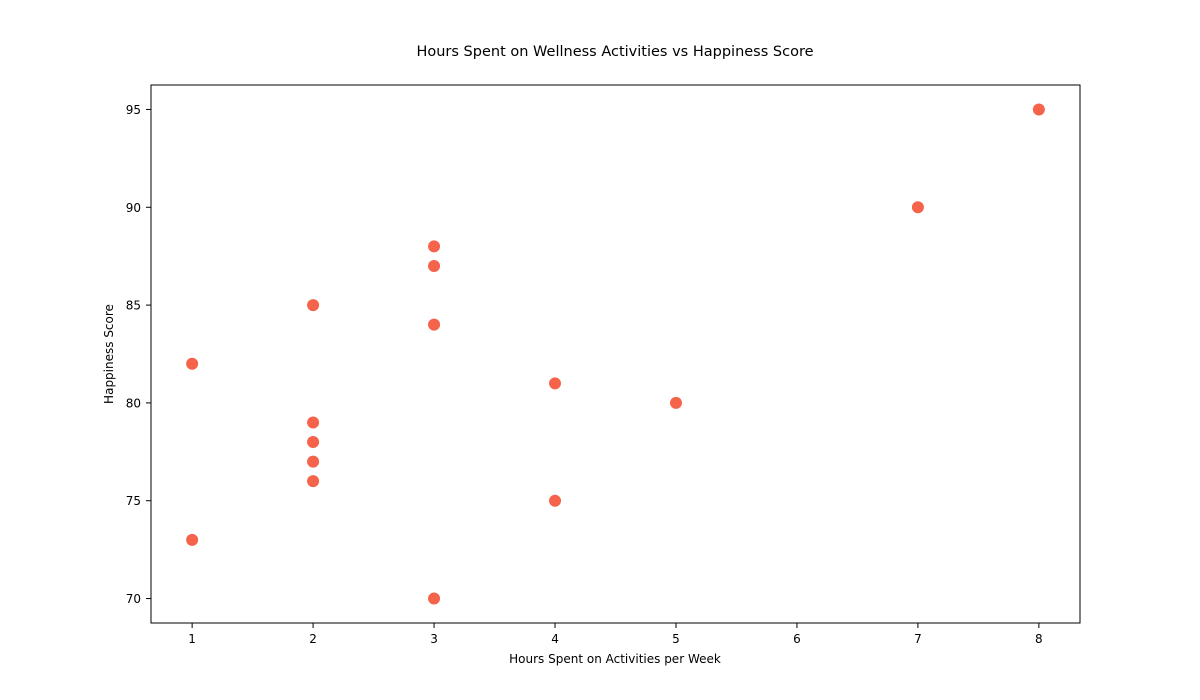 Image resolution: width=1200 pixels, height=700 pixels. What do you see at coordinates (133, 501) in the screenshot?
I see `y-tick-label: 75` at bounding box center [133, 501].